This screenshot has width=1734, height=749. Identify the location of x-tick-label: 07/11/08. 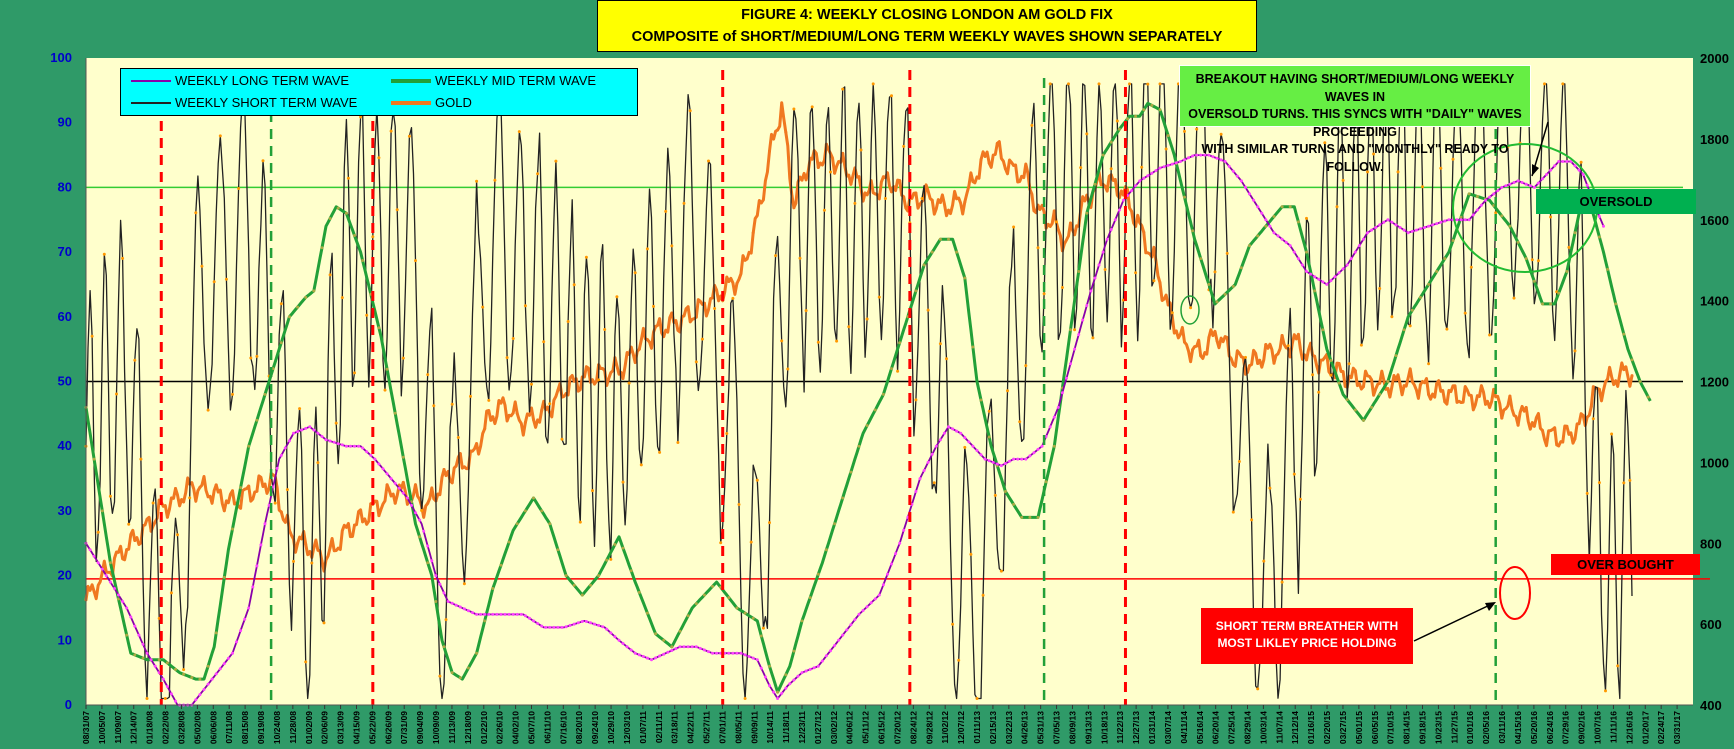
(229, 727).